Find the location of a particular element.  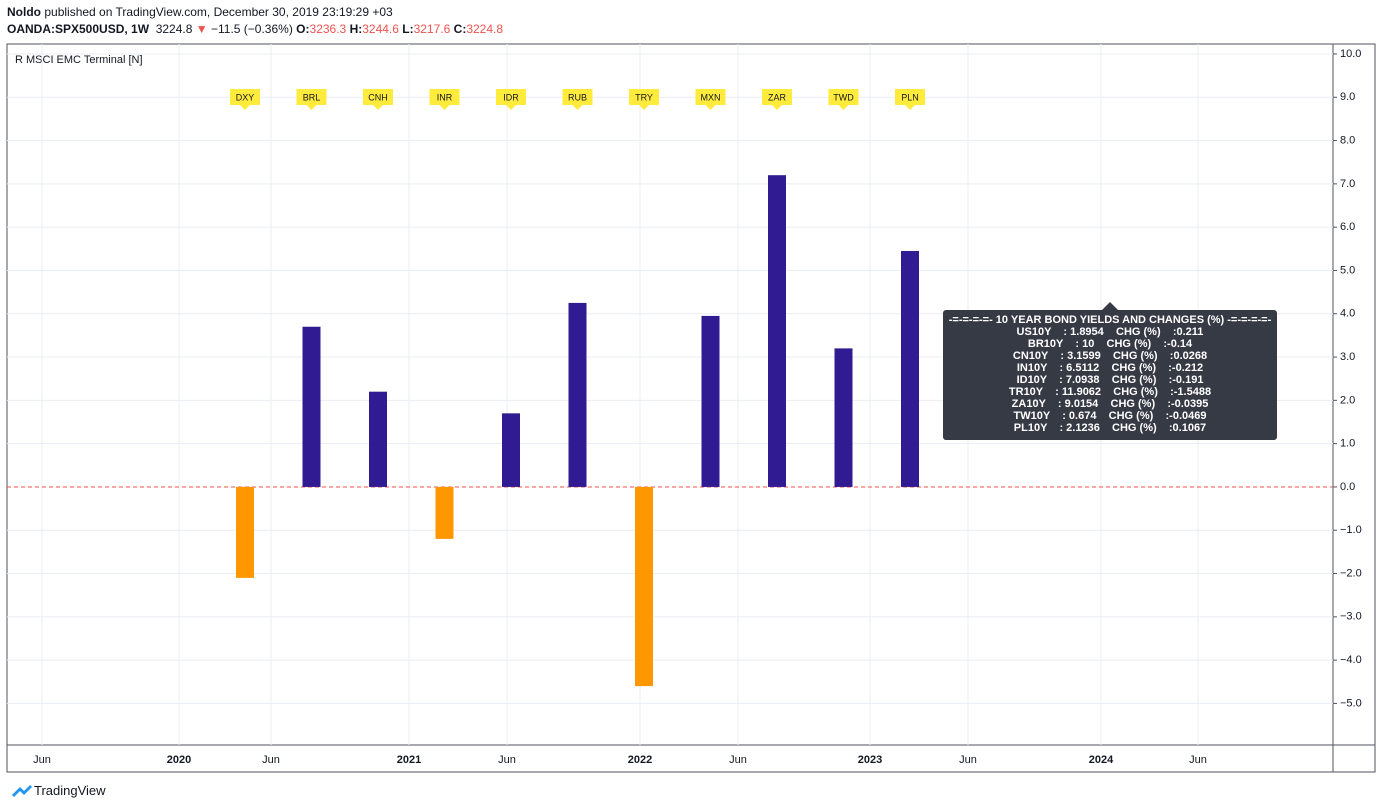

ohlc-label: L: is located at coordinates (408, 29).